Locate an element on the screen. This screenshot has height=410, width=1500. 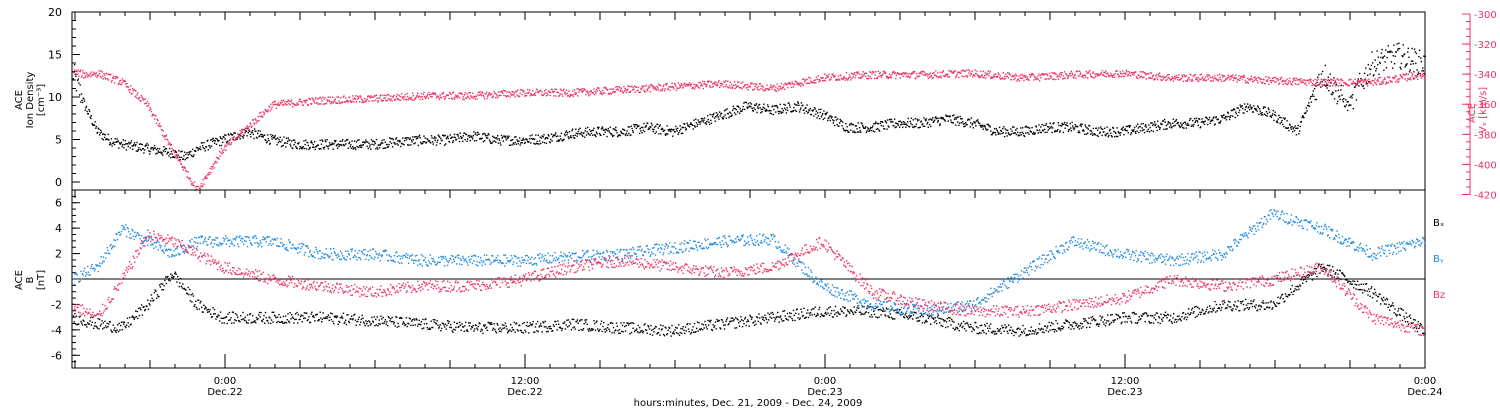
b-tick-label: -2 is located at coordinates (56, 304).